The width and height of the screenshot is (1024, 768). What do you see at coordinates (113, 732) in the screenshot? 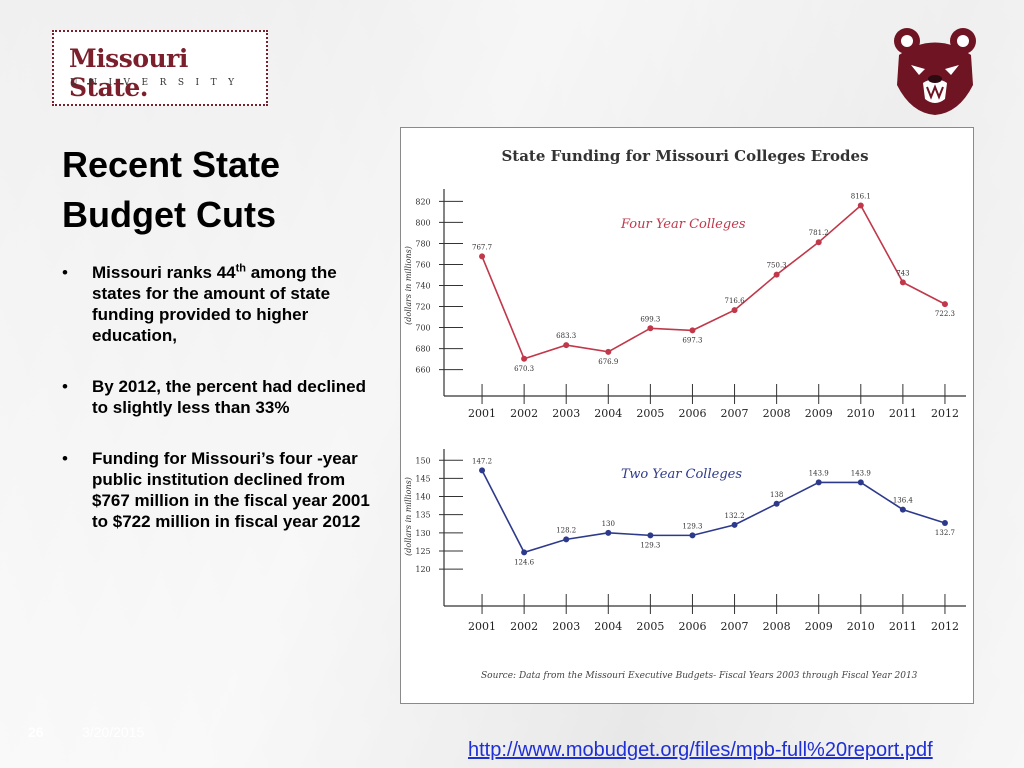
I see `slide-date: 3/20/2015` at bounding box center [113, 732].